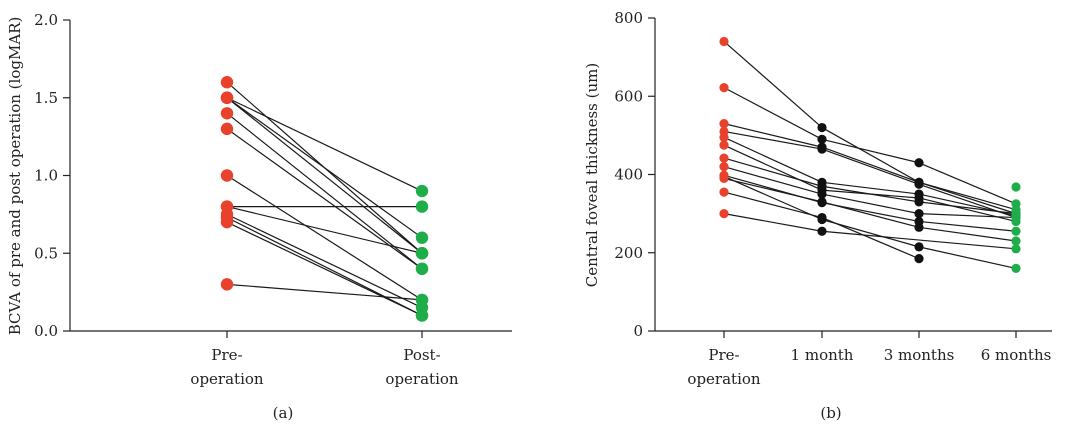  What do you see at coordinates (592, 175) in the screenshot?
I see `panel-b-y-axis-label: Central foveal thickness (um)` at bounding box center [592, 175].